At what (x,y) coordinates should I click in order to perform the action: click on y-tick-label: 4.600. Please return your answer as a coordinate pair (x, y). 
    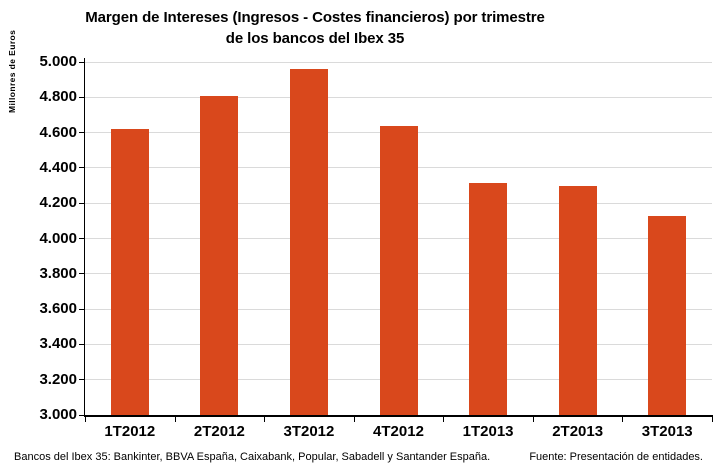
    Looking at the image, I should click on (58, 132).